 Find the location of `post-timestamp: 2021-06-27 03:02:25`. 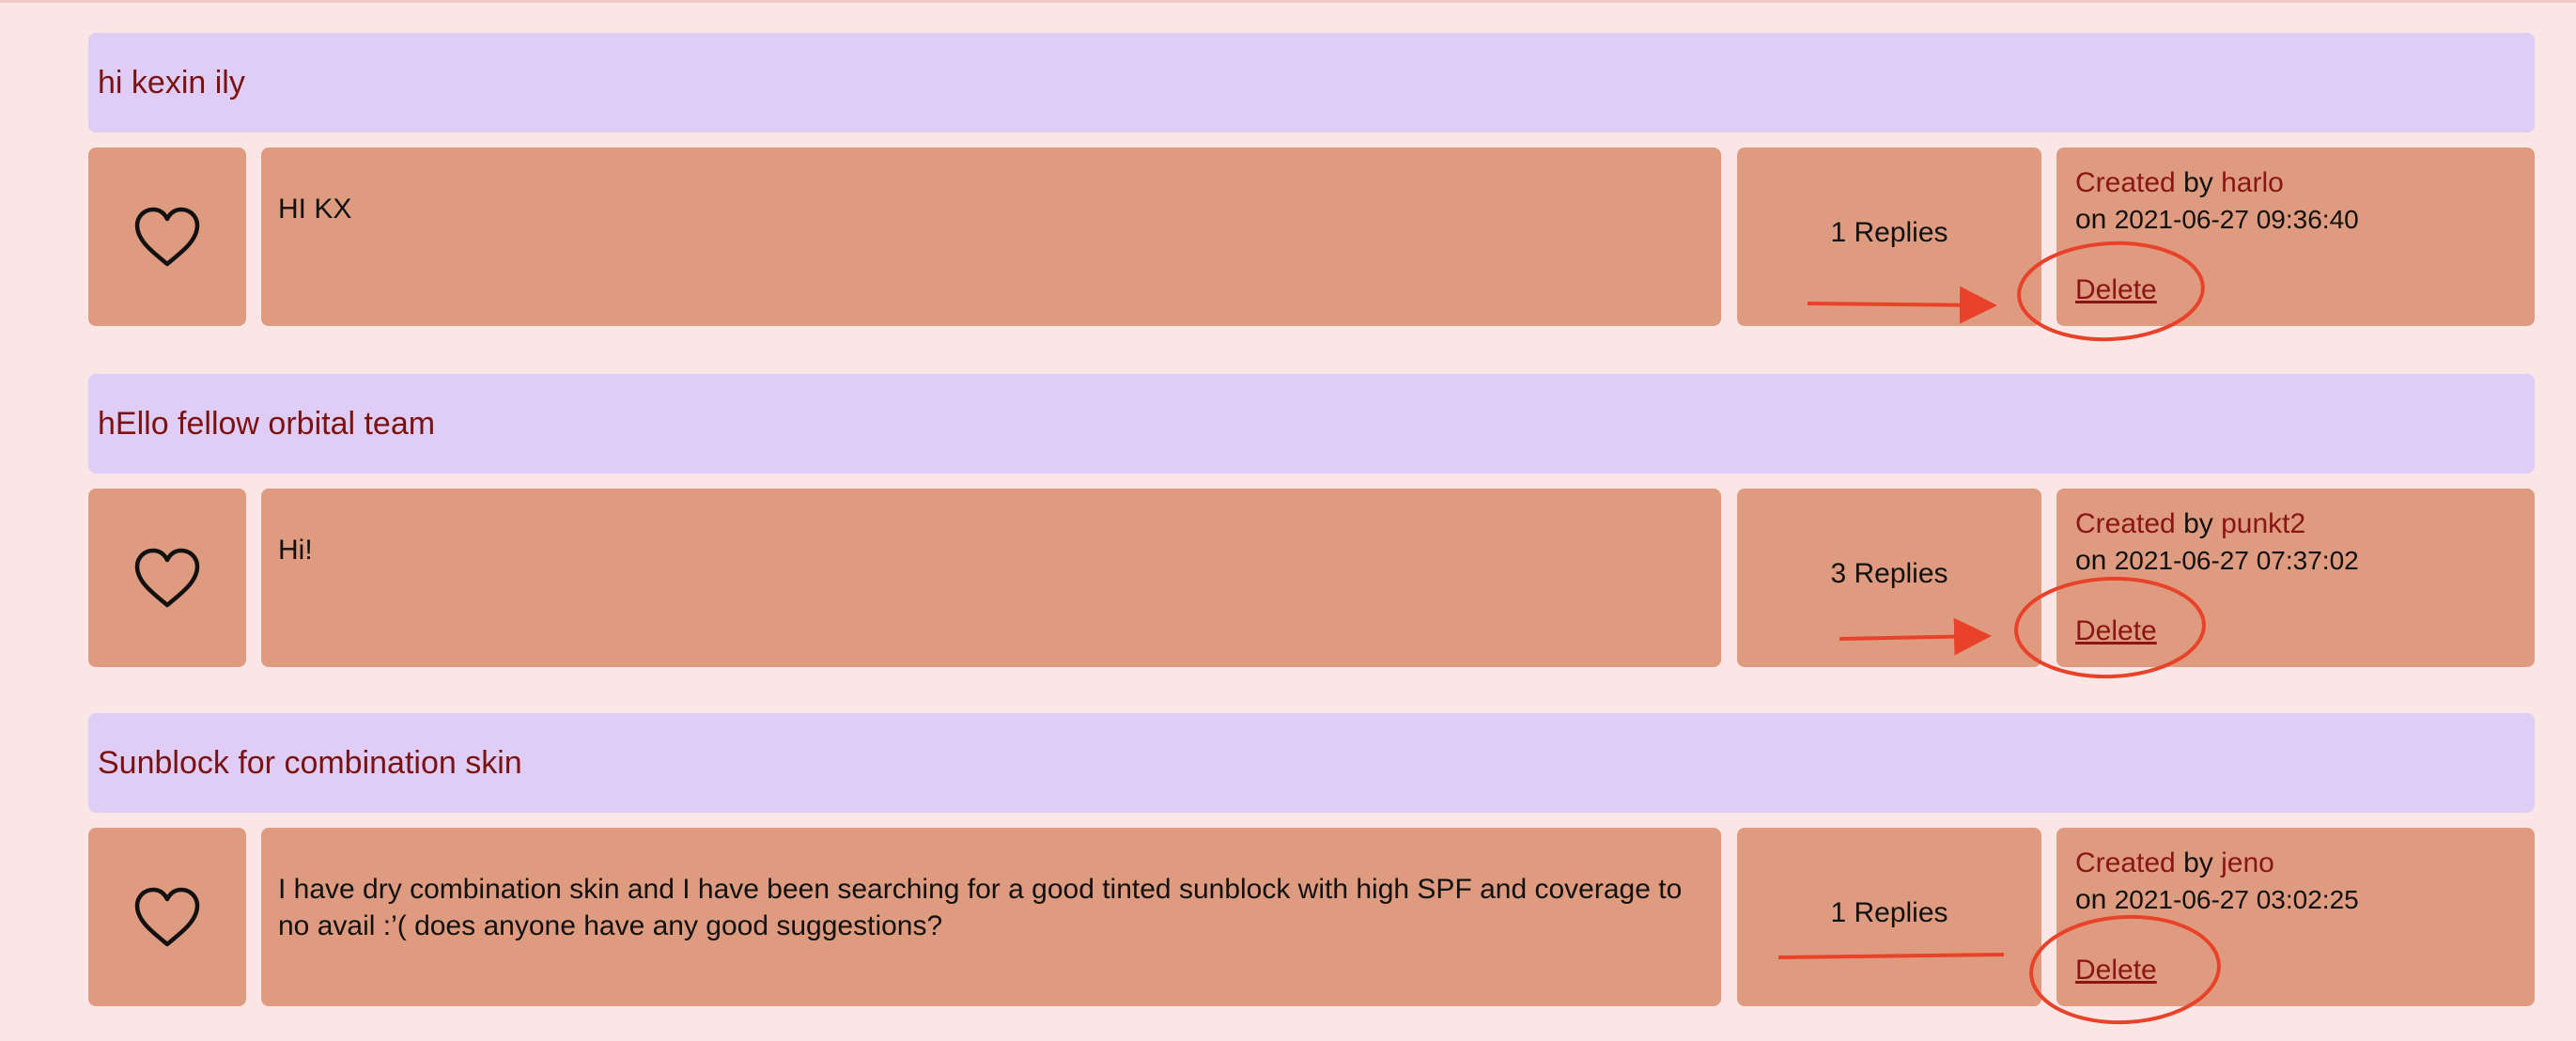

post-timestamp: 2021-06-27 03:02:25 is located at coordinates (2237, 899).